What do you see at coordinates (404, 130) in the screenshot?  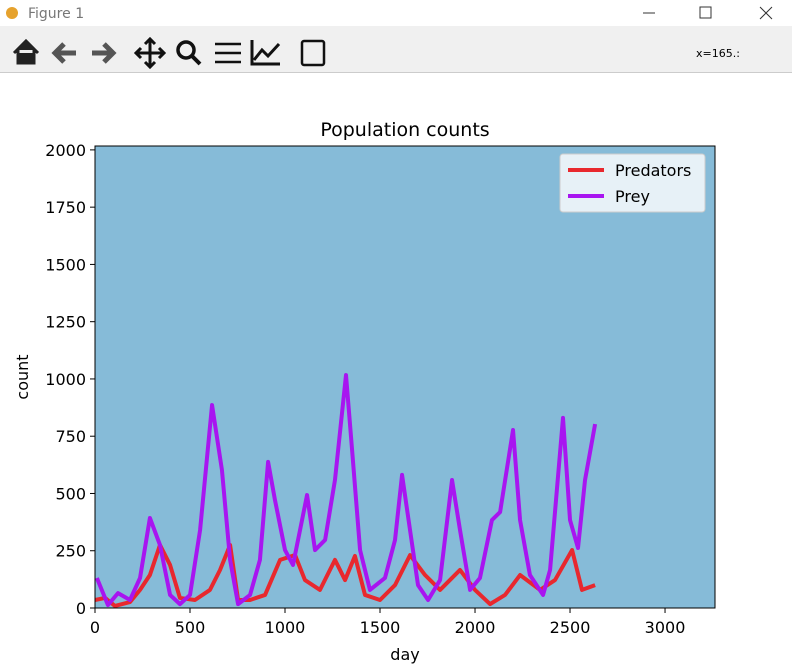 I see `chart-title: Population counts` at bounding box center [404, 130].